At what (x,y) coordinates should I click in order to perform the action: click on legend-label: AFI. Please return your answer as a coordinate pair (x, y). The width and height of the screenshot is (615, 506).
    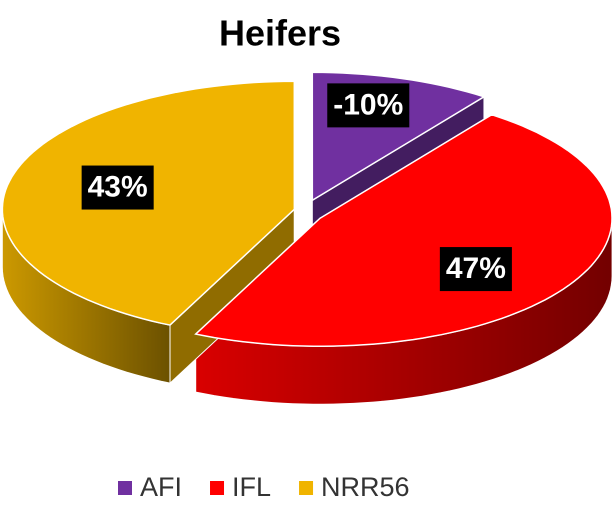
    Looking at the image, I should click on (161, 487).